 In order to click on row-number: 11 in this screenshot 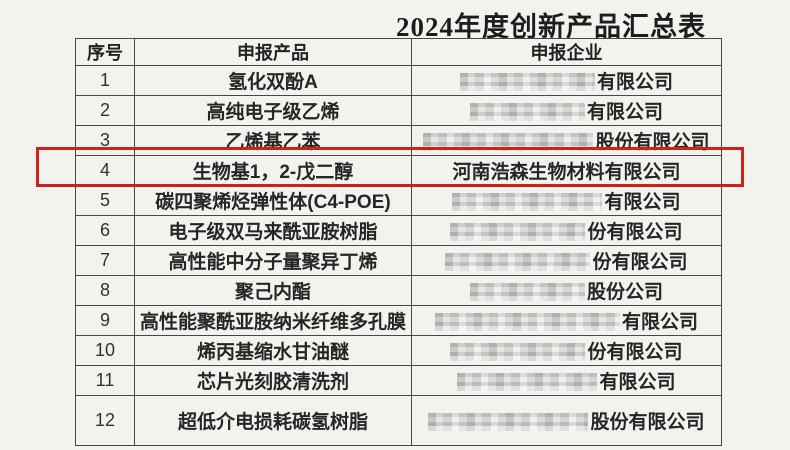, I will do `click(105, 380)`.